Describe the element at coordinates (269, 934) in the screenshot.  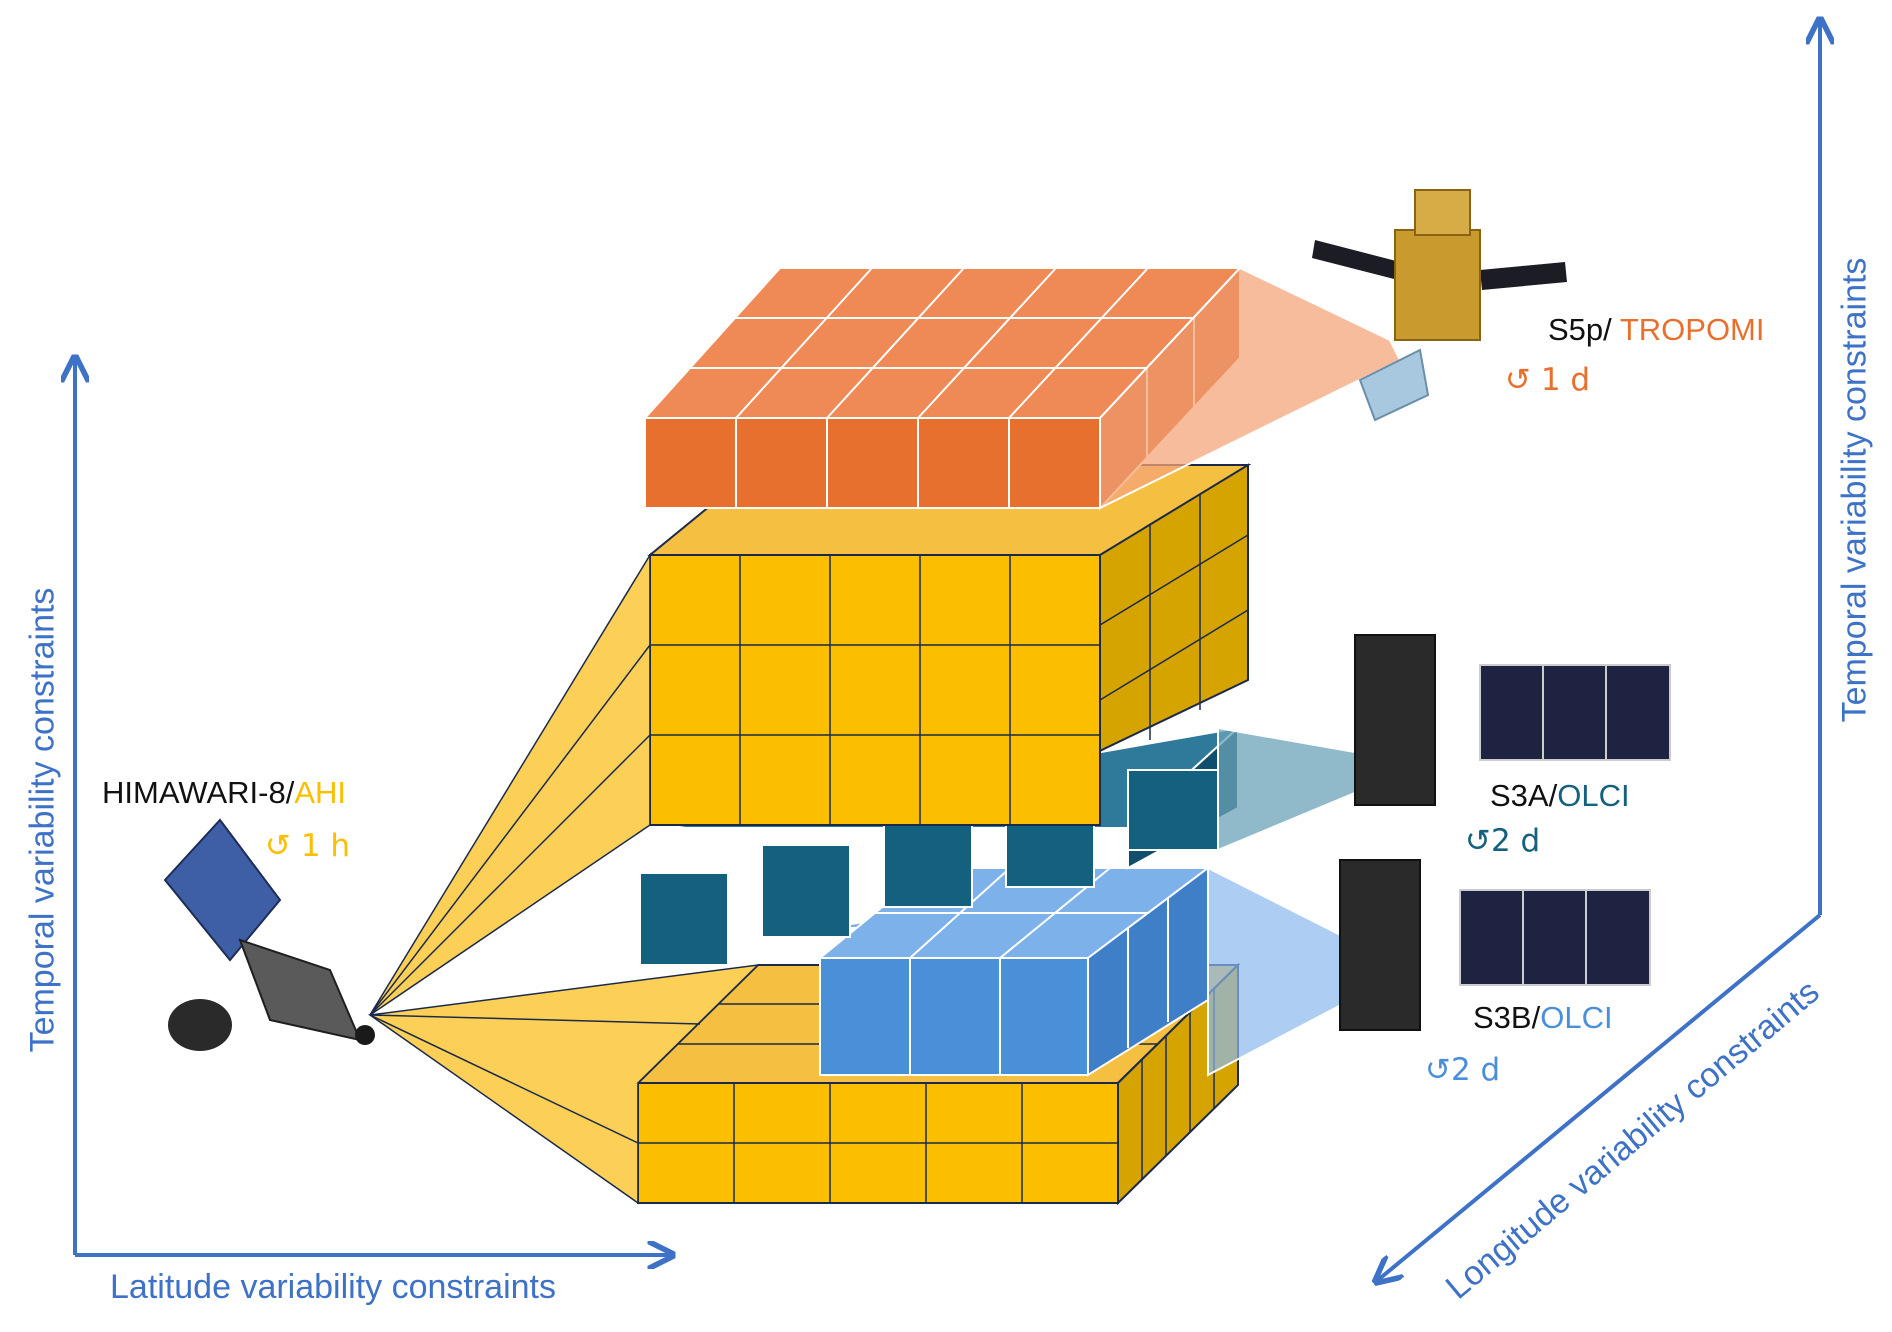
I see `himawari-satellite-icon` at that location.